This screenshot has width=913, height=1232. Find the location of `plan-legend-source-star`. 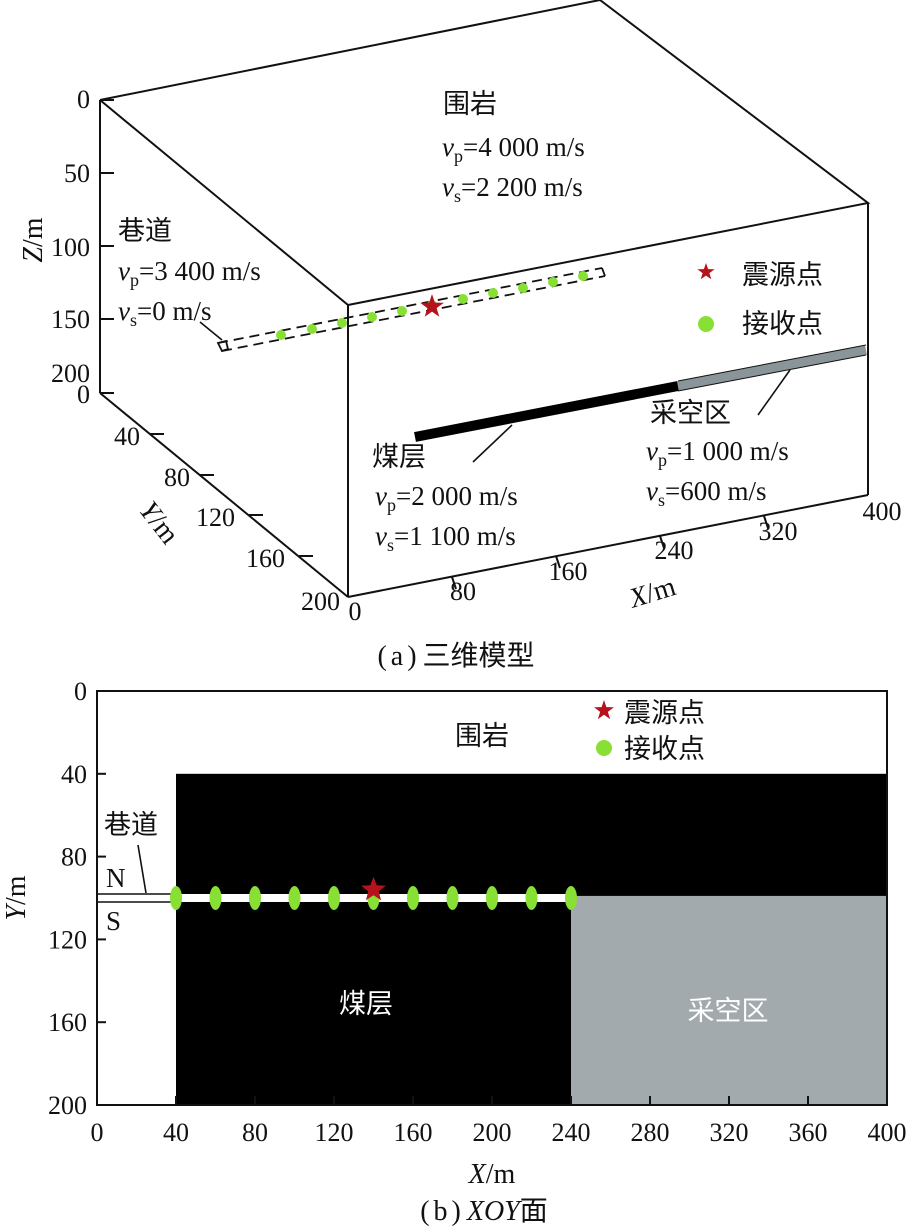

plan-legend-source-star is located at coordinates (604, 710).